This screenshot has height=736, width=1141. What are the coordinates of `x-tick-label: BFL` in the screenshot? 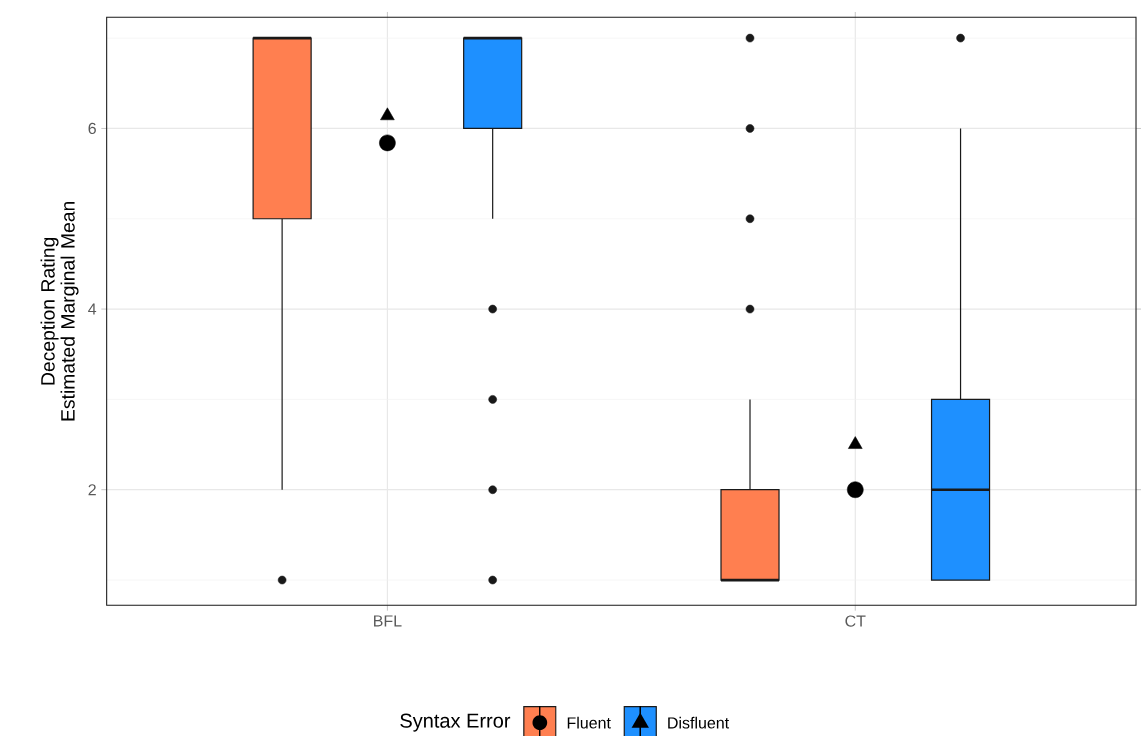 It's located at (388, 621).